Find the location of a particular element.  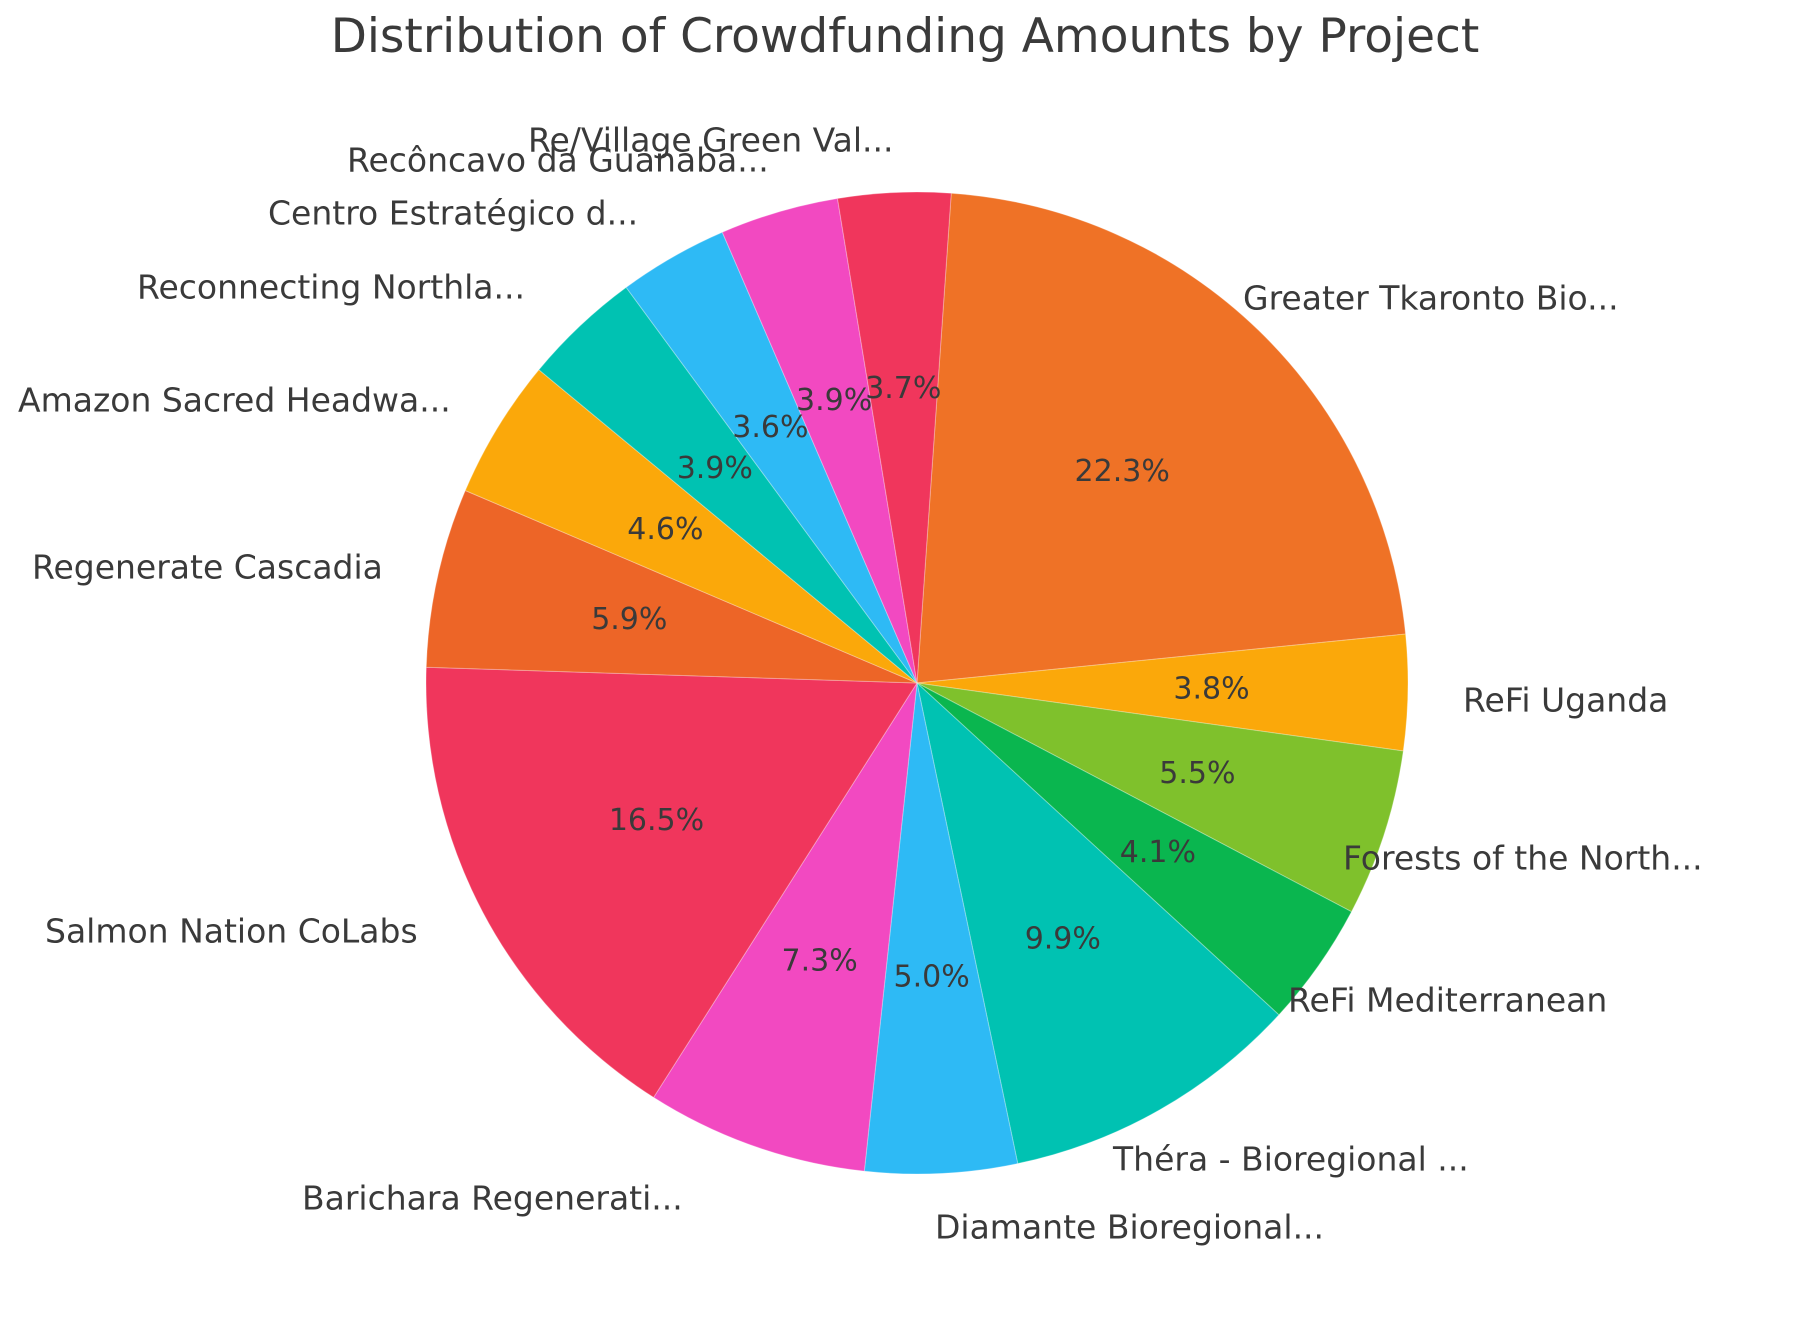

pie-pct-label: 3.8% is located at coordinates (1211, 688).